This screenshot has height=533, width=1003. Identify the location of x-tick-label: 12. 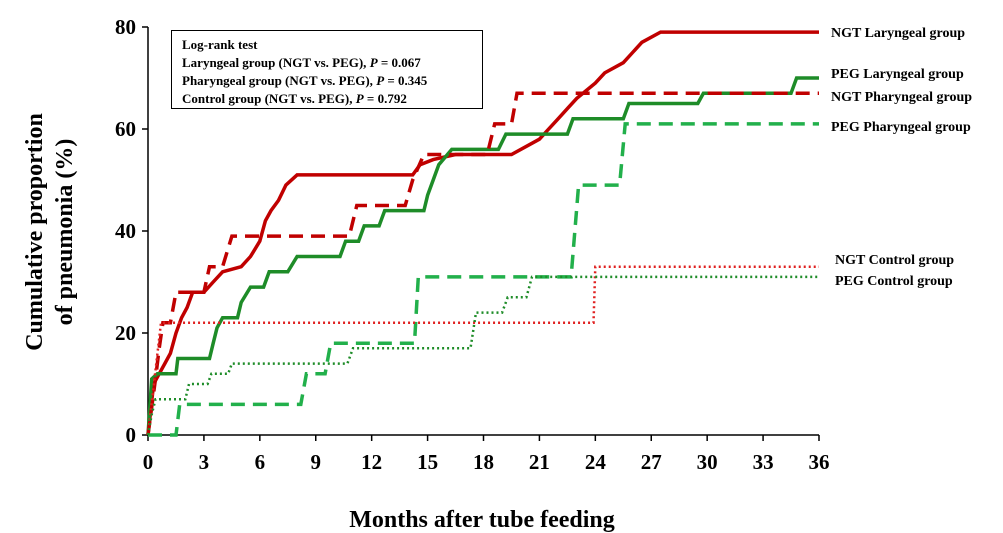
(371, 462).